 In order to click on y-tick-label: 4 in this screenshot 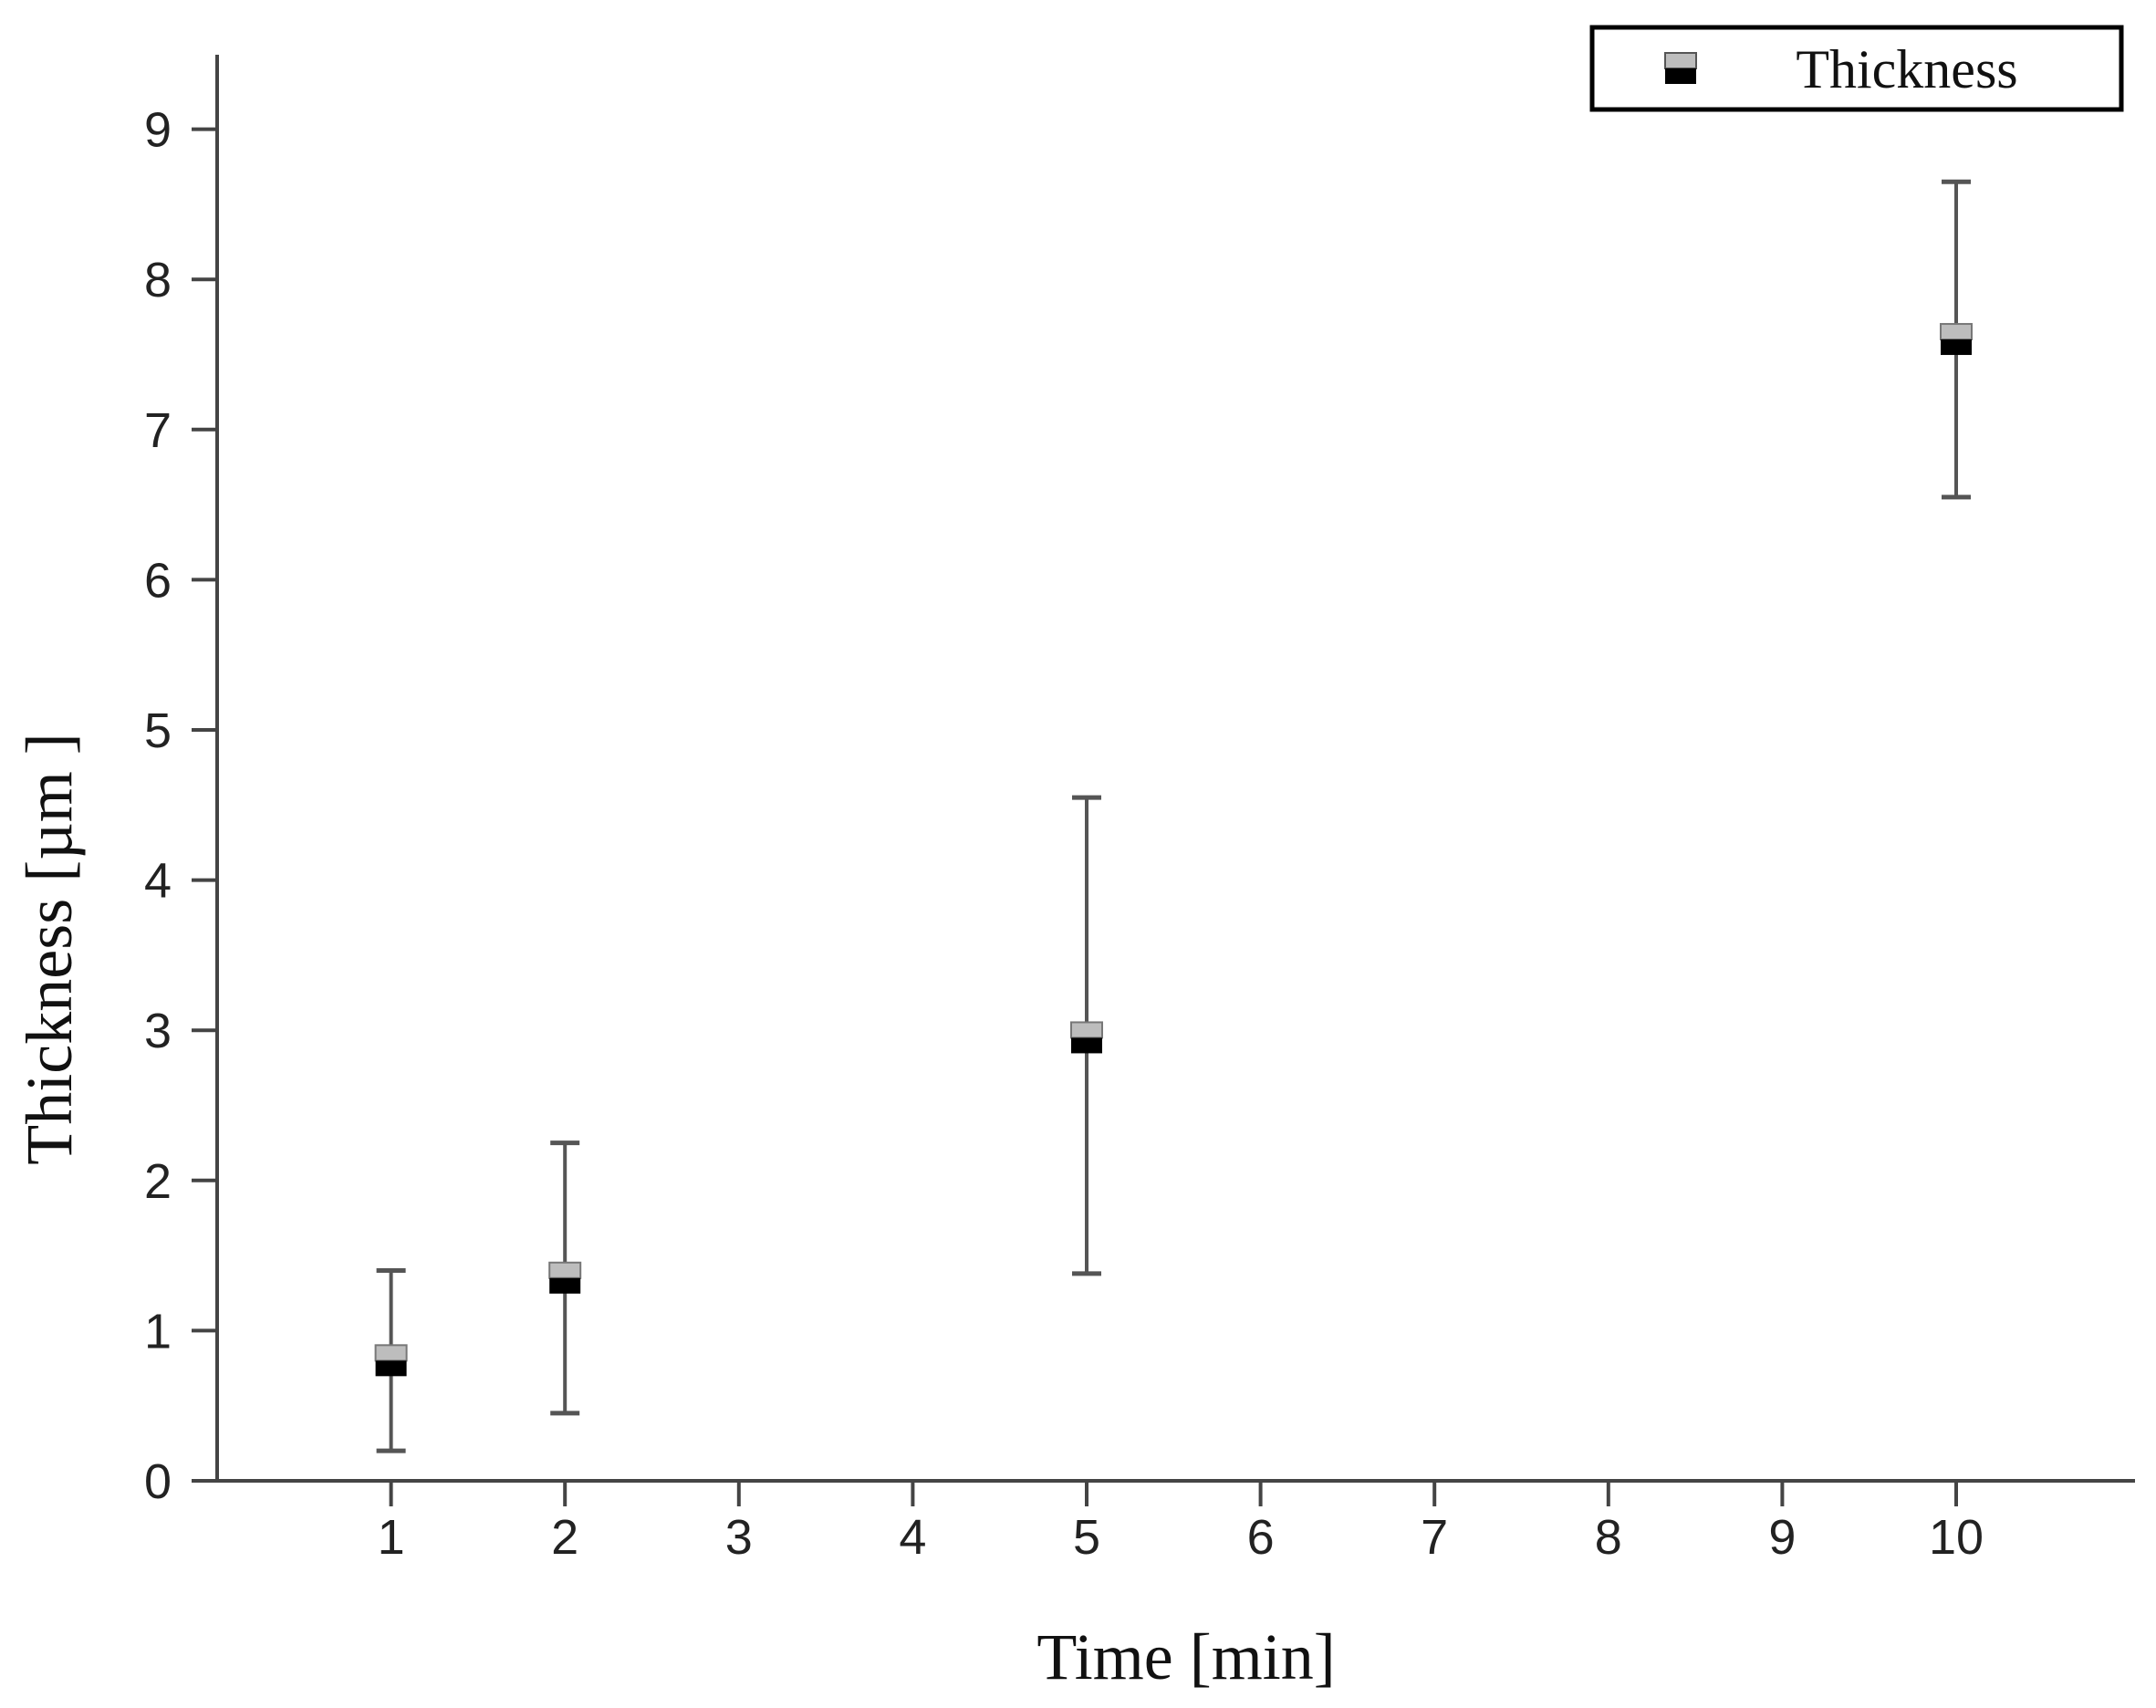, I will do `click(158, 882)`.